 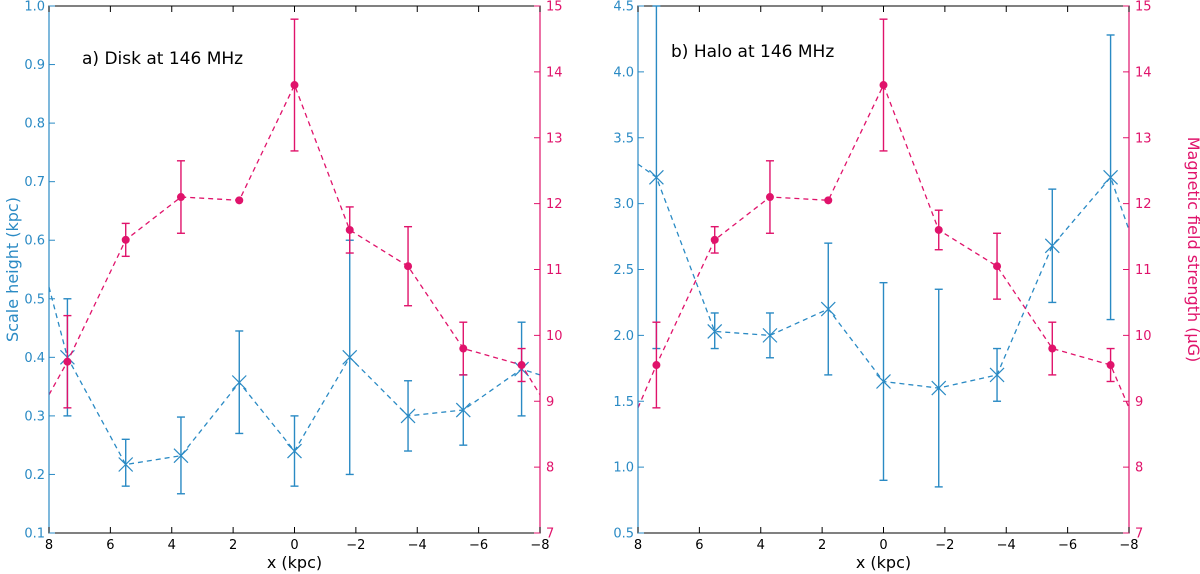 I want to click on y-left-tick-label: 0.2, so click(x=34, y=475).